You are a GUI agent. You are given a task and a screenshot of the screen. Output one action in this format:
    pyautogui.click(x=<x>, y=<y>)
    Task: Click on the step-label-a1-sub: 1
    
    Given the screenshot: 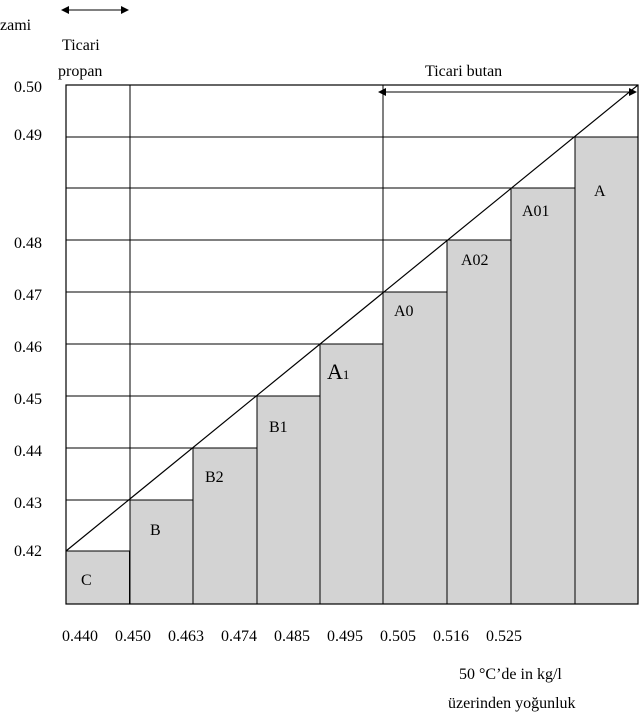 What is the action you would take?
    pyautogui.click(x=346, y=374)
    